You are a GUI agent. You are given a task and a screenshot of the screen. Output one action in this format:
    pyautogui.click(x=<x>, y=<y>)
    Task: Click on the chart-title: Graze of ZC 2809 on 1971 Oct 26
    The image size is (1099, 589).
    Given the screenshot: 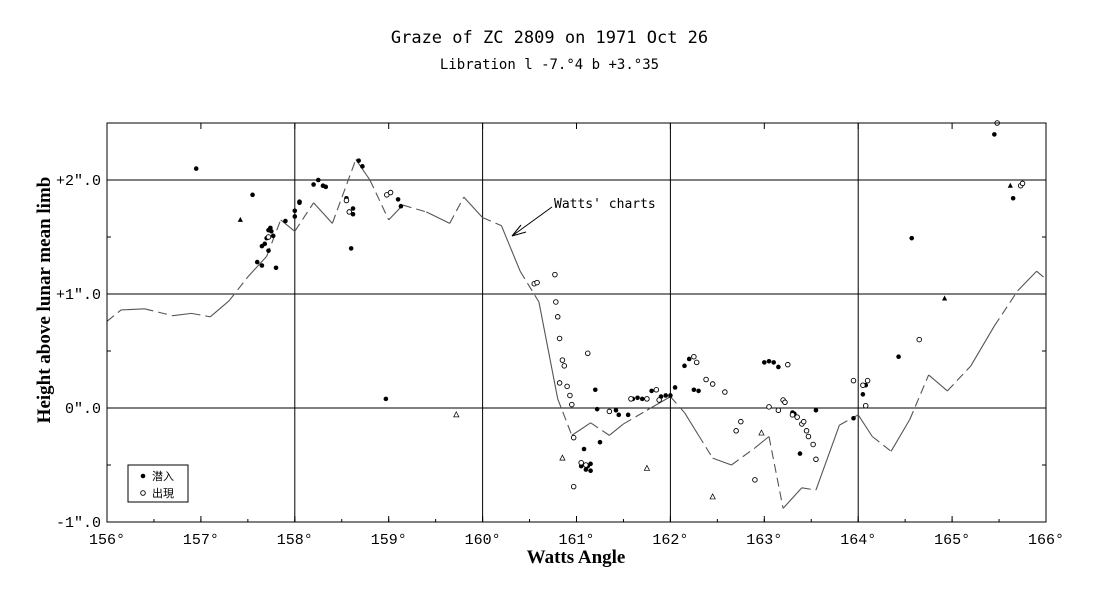 What is the action you would take?
    pyautogui.click(x=549, y=38)
    